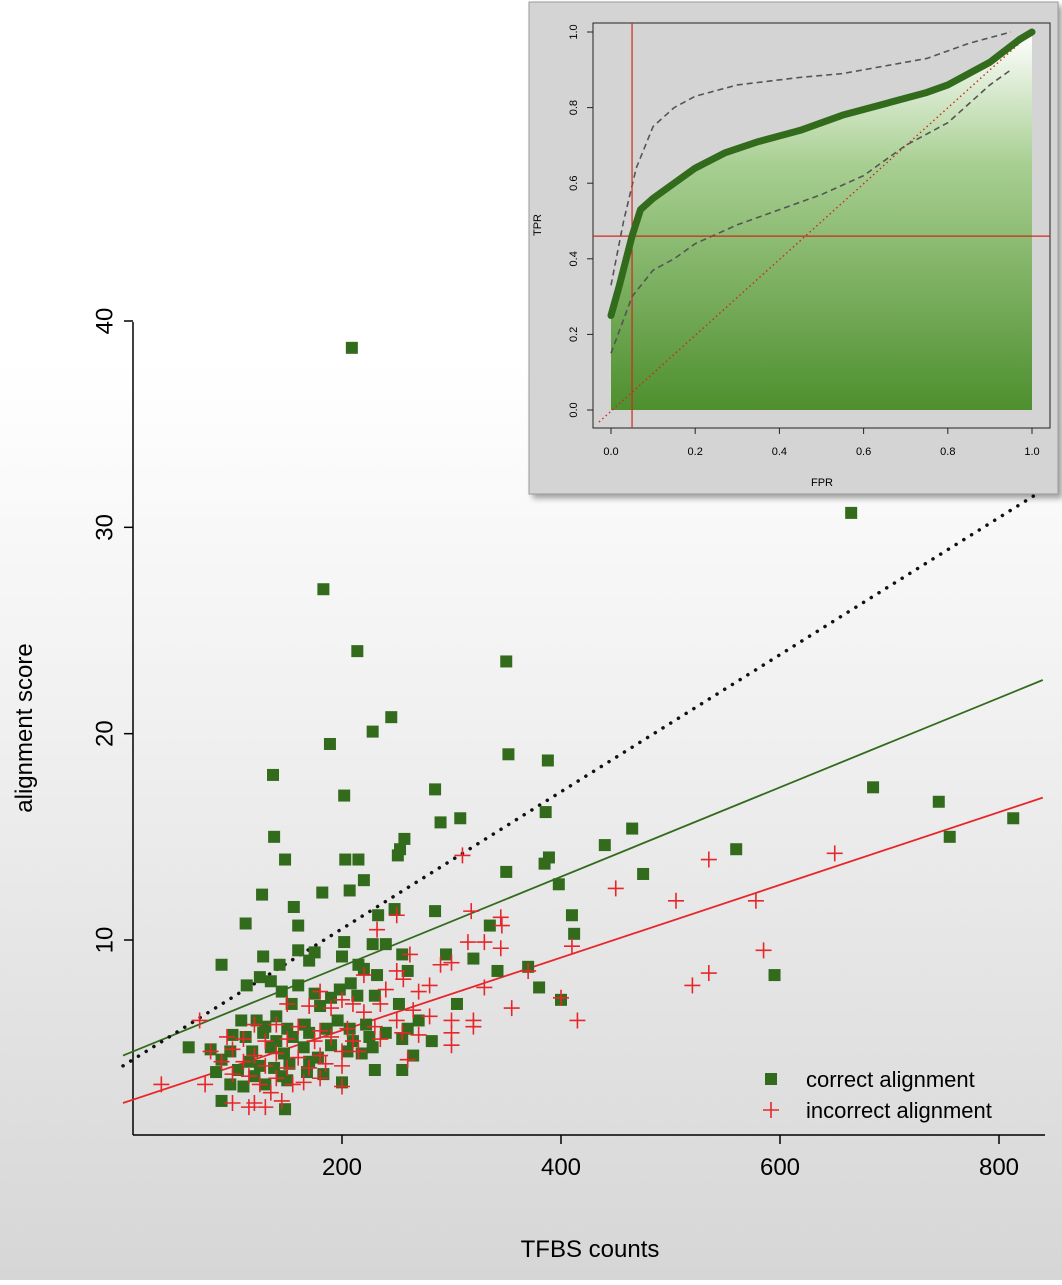  What do you see at coordinates (574, 409) in the screenshot?
I see `inset-y-tick-label: 0.0` at bounding box center [574, 409].